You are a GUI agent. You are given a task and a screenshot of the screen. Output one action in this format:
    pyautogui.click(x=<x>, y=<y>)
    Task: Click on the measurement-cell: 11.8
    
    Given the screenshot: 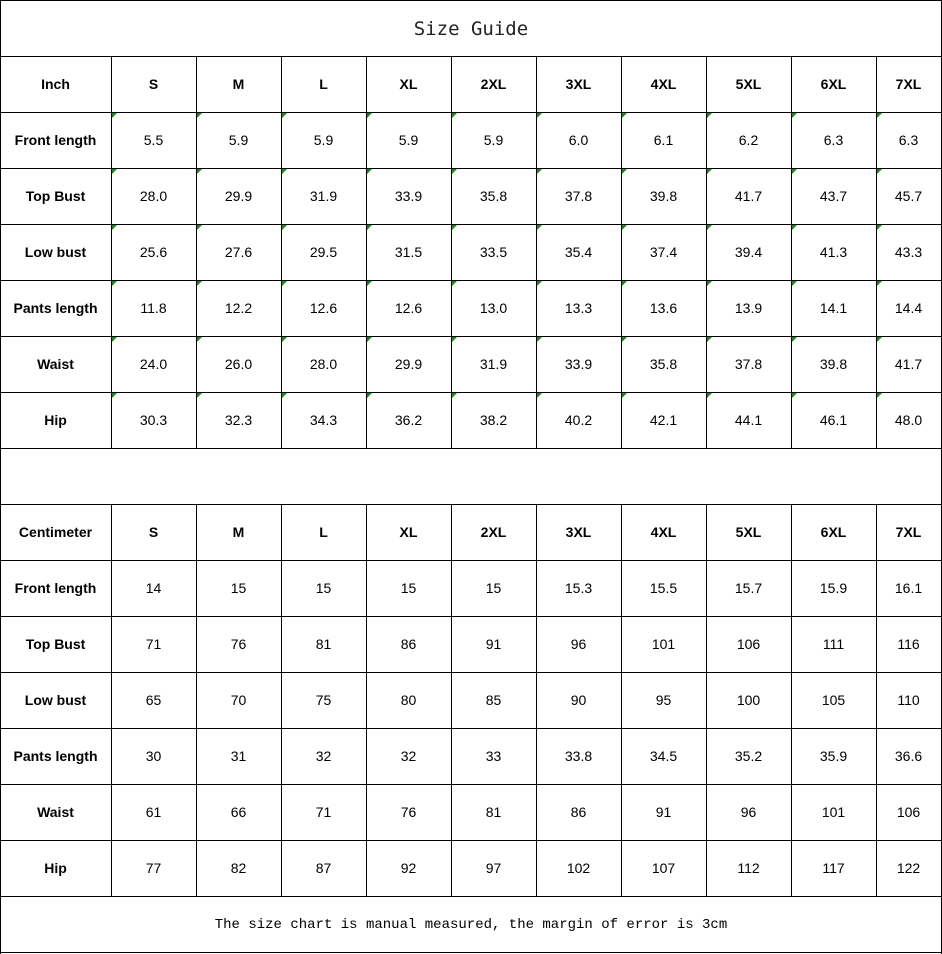 What is the action you would take?
    pyautogui.click(x=153, y=308)
    